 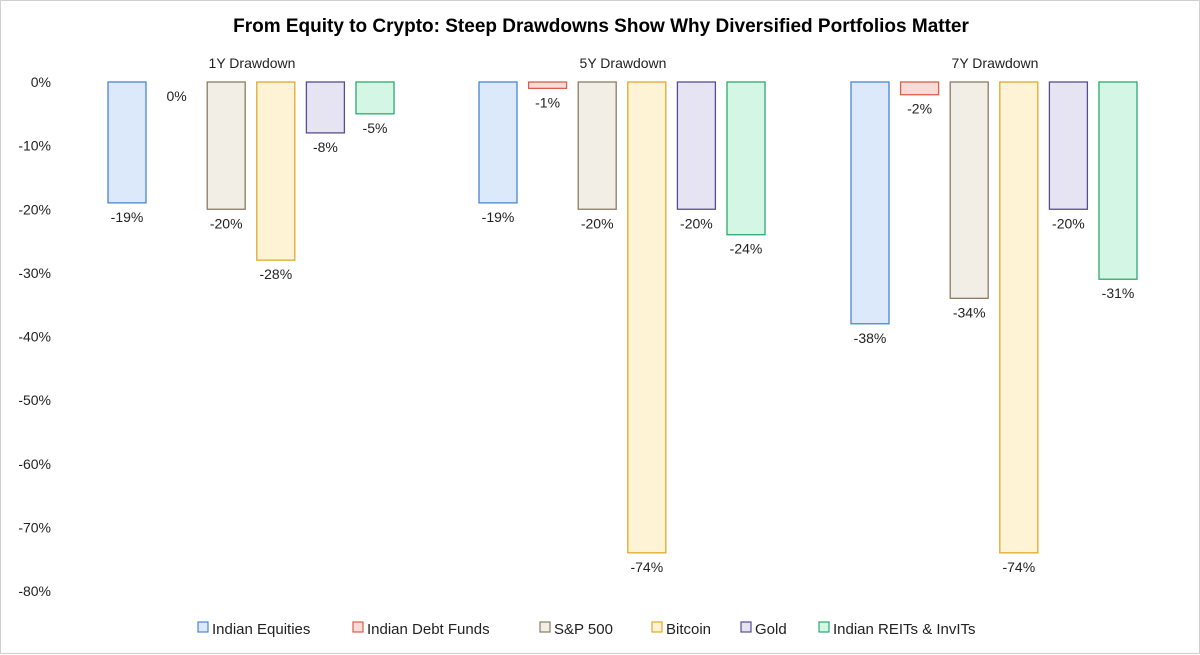 I want to click on data-label: -1%, so click(x=547, y=102).